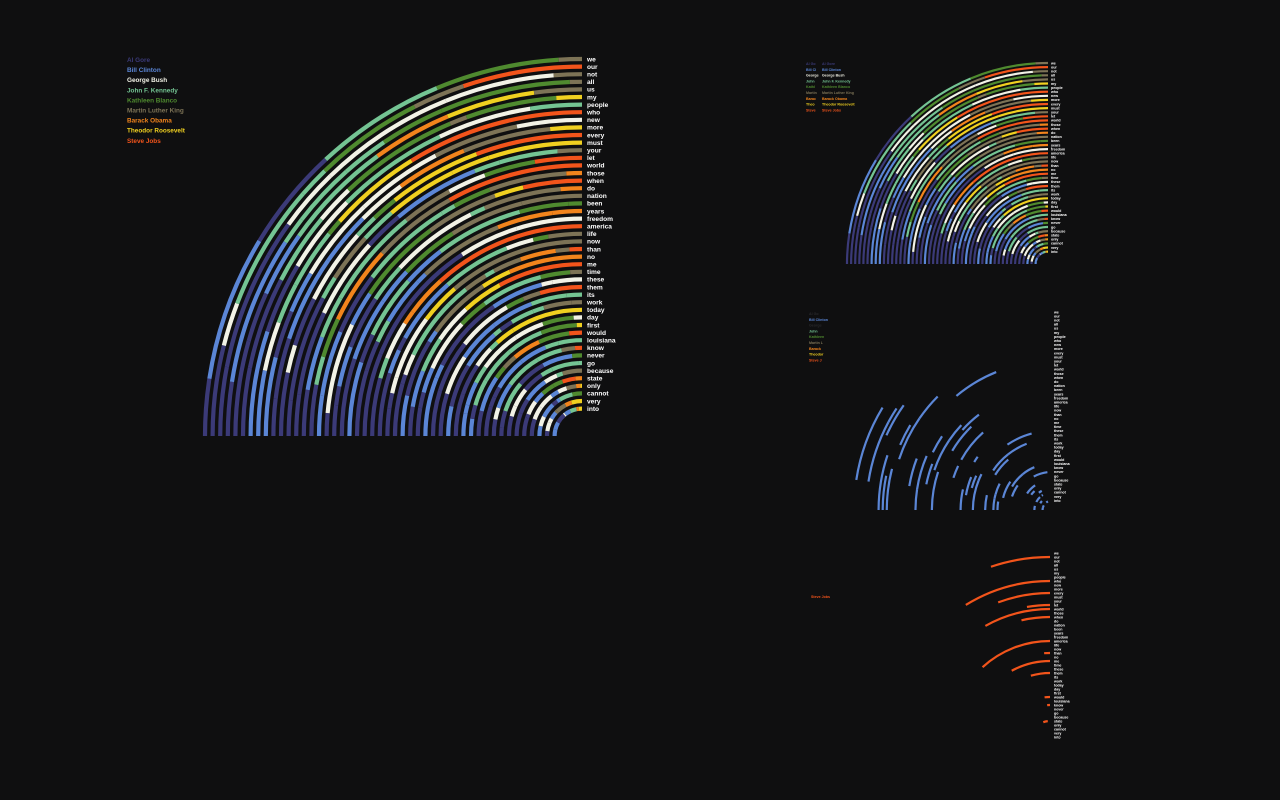 The width and height of the screenshot is (1280, 800). What do you see at coordinates (1054, 92) in the screenshot?
I see `word-label: who` at bounding box center [1054, 92].